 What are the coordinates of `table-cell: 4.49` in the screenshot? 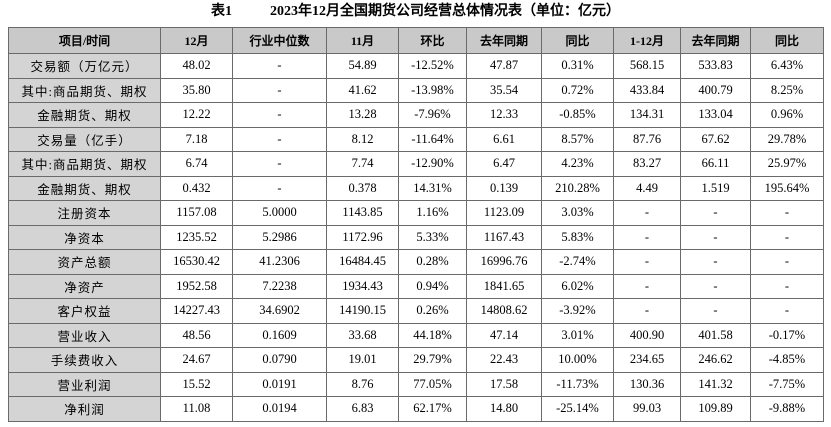 It's located at (647, 188).